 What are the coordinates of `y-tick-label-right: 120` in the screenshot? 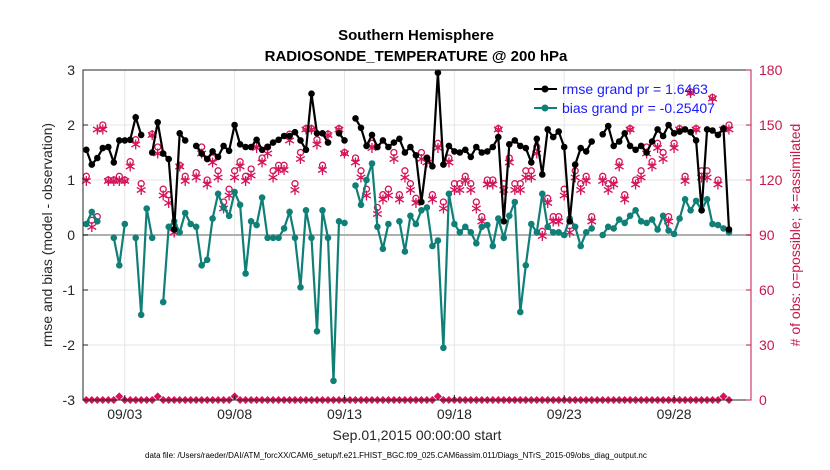 It's located at (771, 180).